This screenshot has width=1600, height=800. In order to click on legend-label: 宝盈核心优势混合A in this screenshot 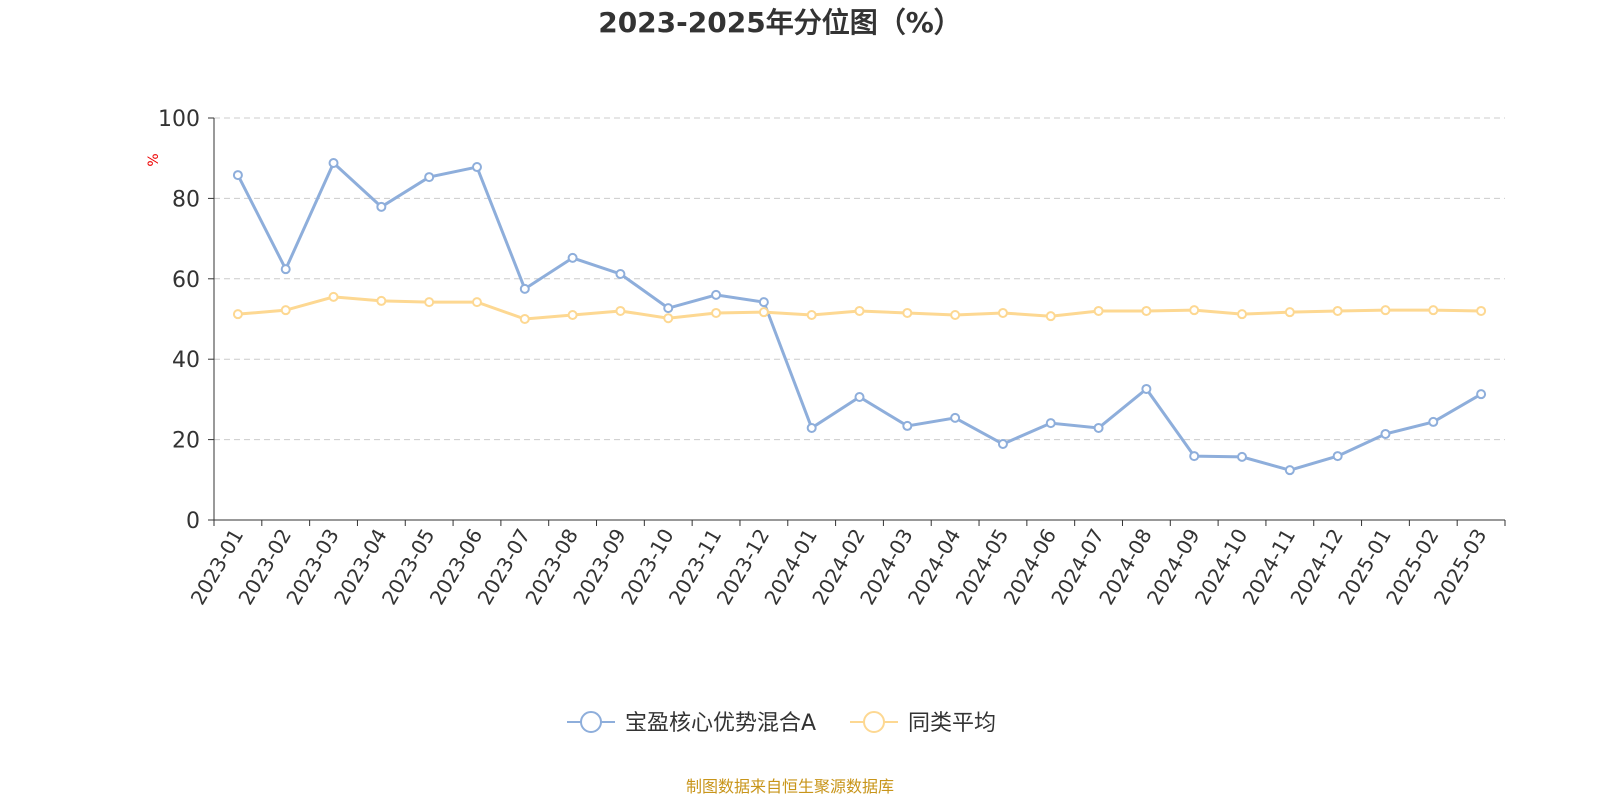, I will do `click(720, 723)`.